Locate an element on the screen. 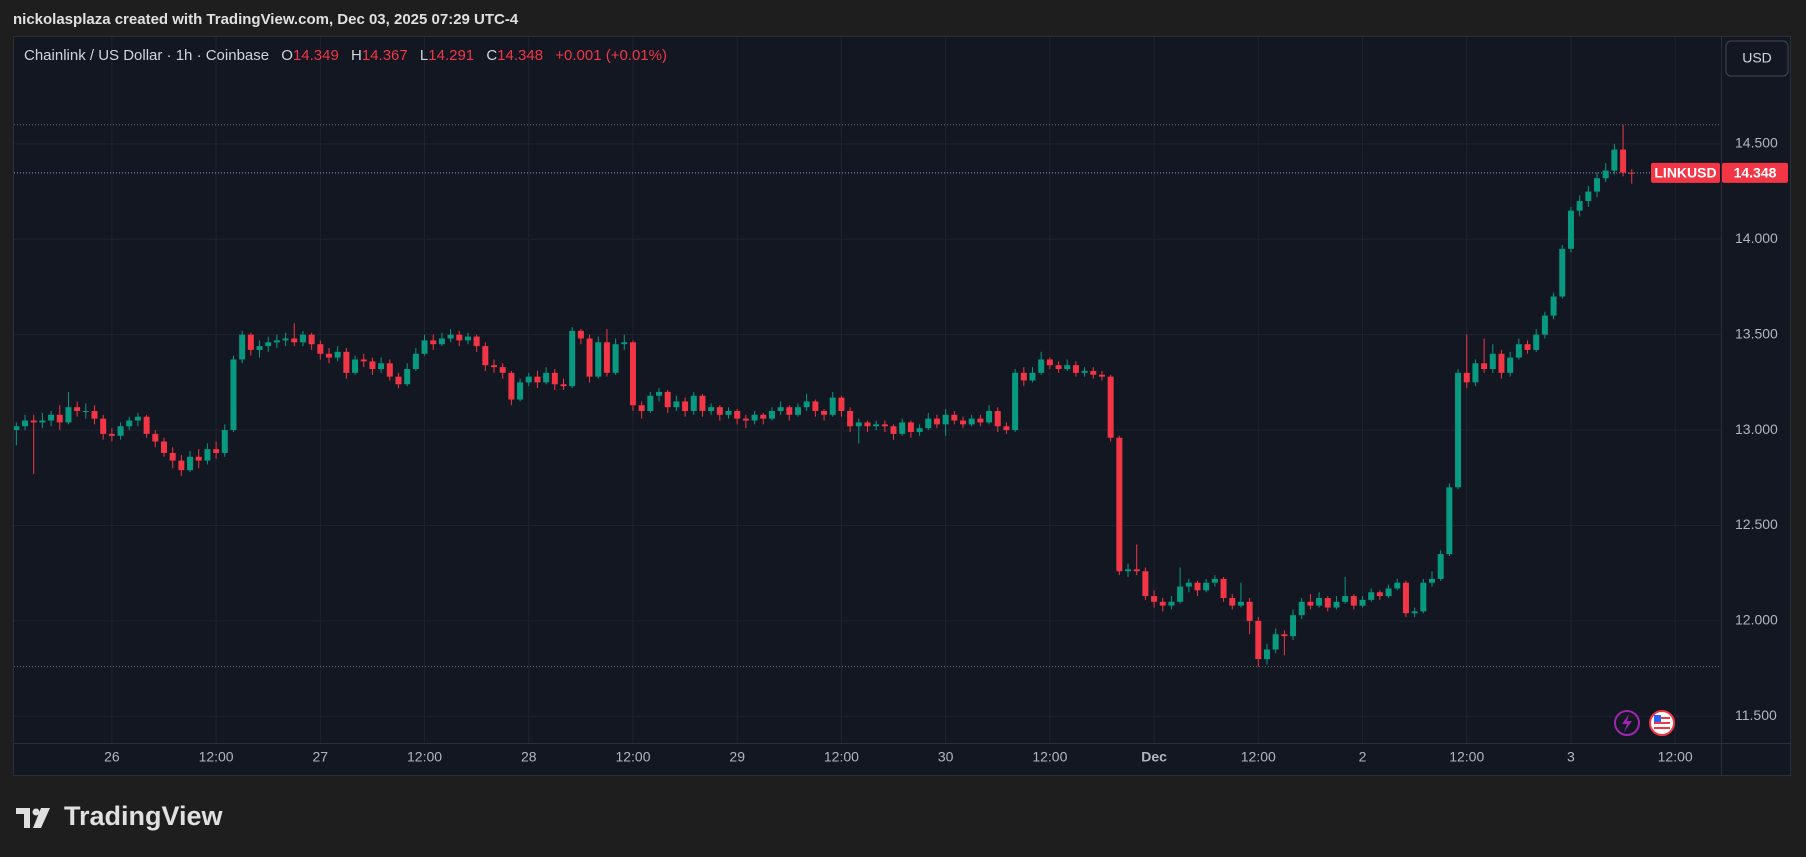 This screenshot has height=857, width=1806. currency-button is located at coordinates (1757, 58).